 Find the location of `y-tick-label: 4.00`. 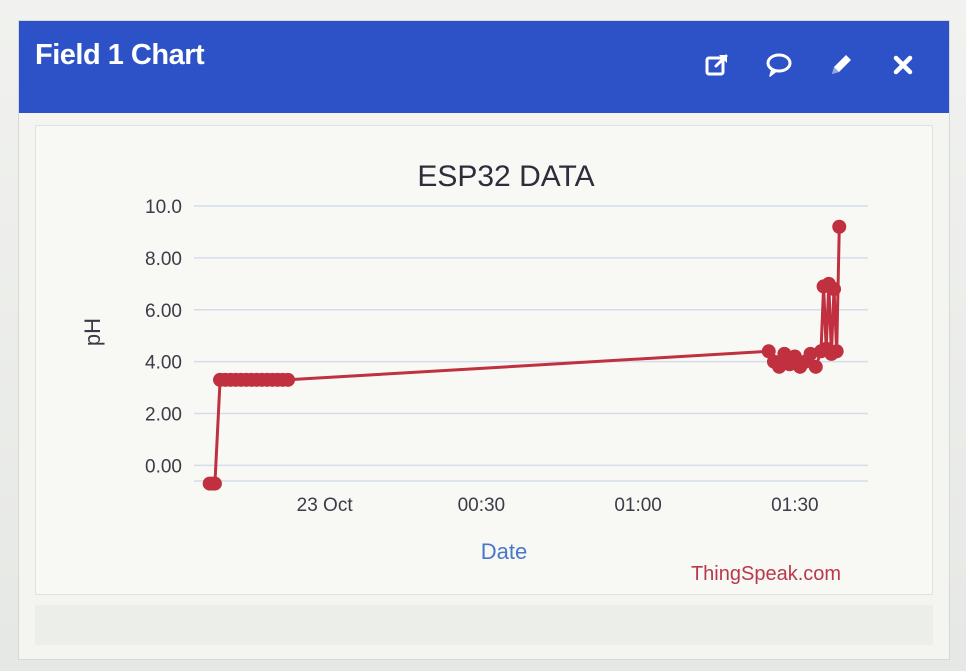

y-tick-label: 4.00 is located at coordinates (163, 363).